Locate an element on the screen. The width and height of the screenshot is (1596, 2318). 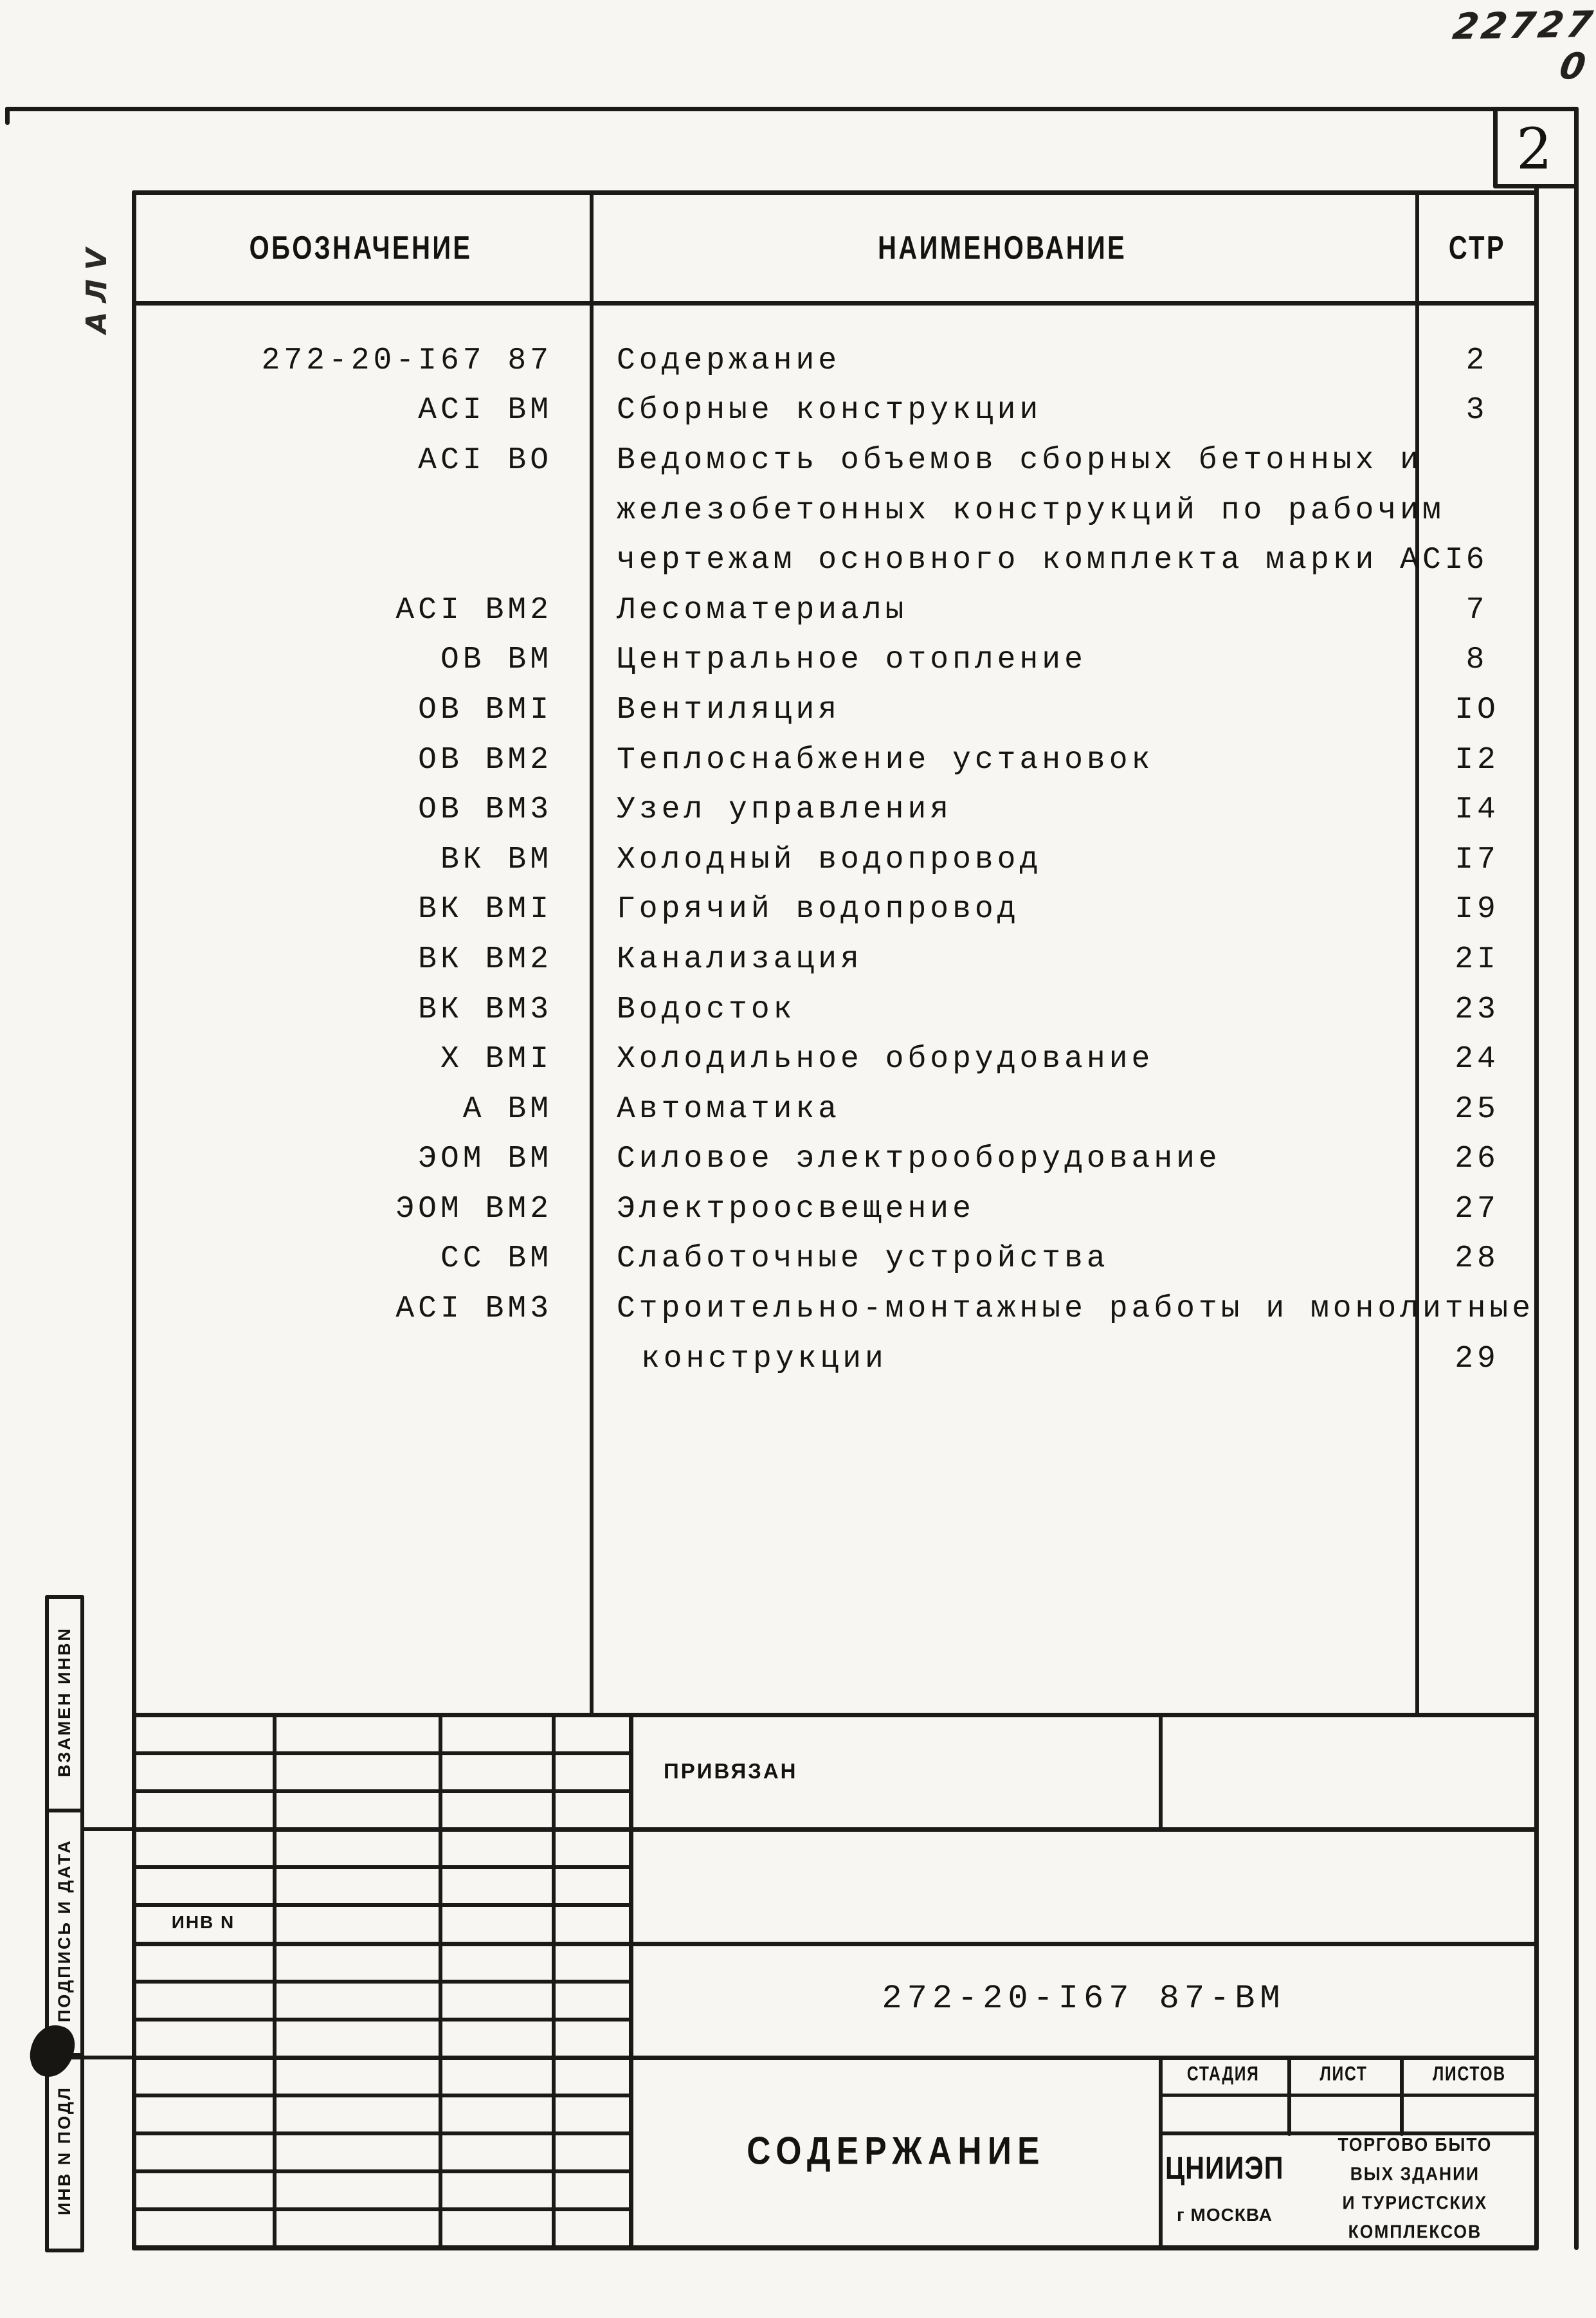
page-cell: 6 is located at coordinates (1477, 560).